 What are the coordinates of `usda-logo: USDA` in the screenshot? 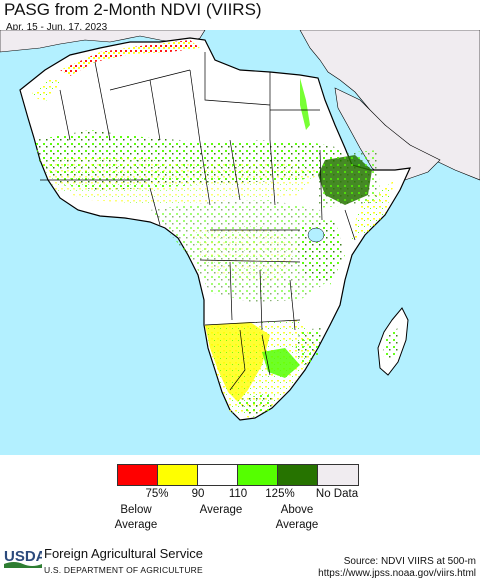 It's located at (23, 558).